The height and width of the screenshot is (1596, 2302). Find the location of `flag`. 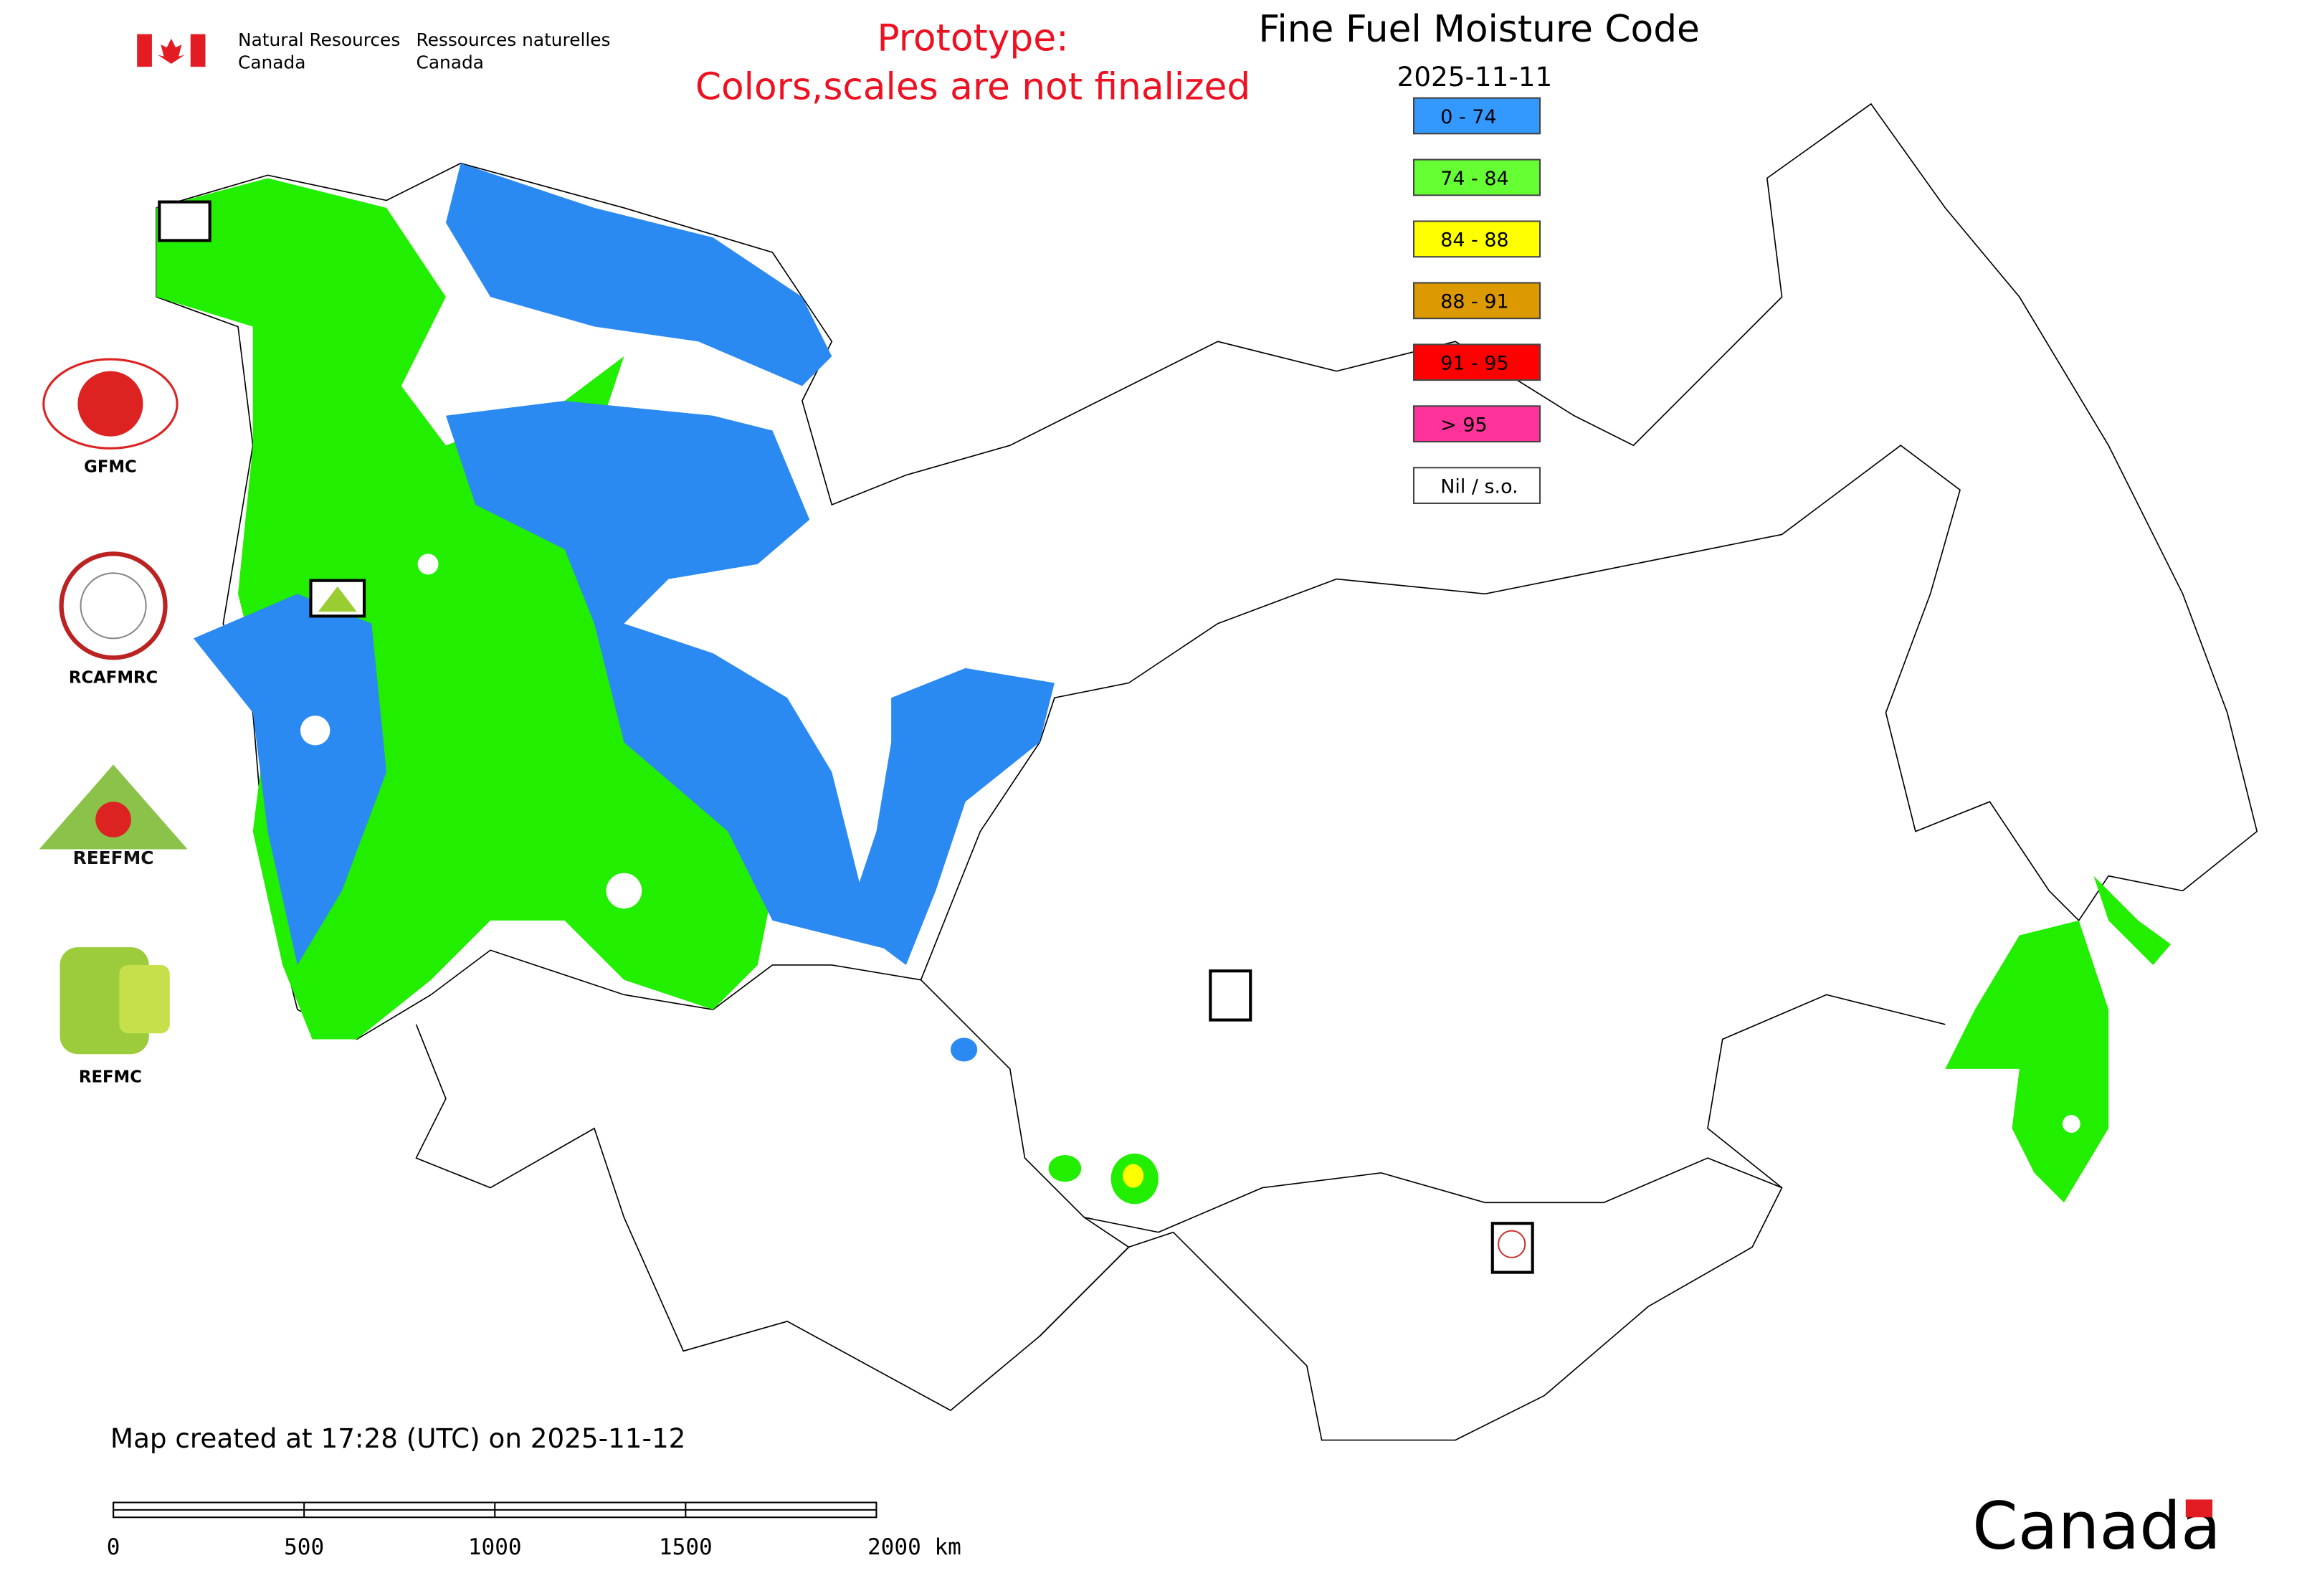

flag is located at coordinates (172, 50).